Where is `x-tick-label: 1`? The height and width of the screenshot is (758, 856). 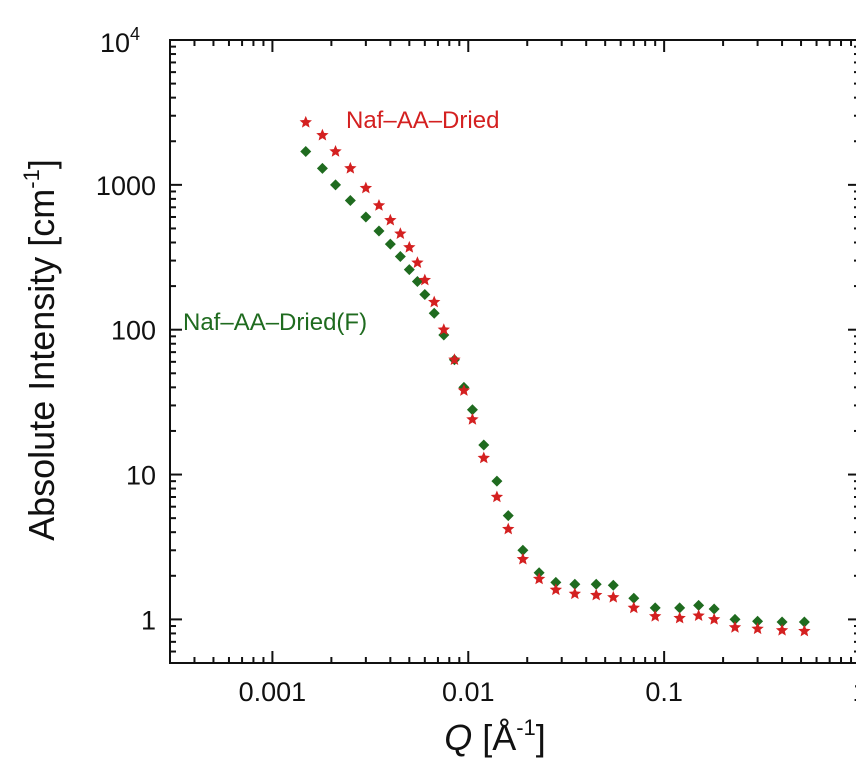
x-tick-label: 1 is located at coordinates (854, 692).